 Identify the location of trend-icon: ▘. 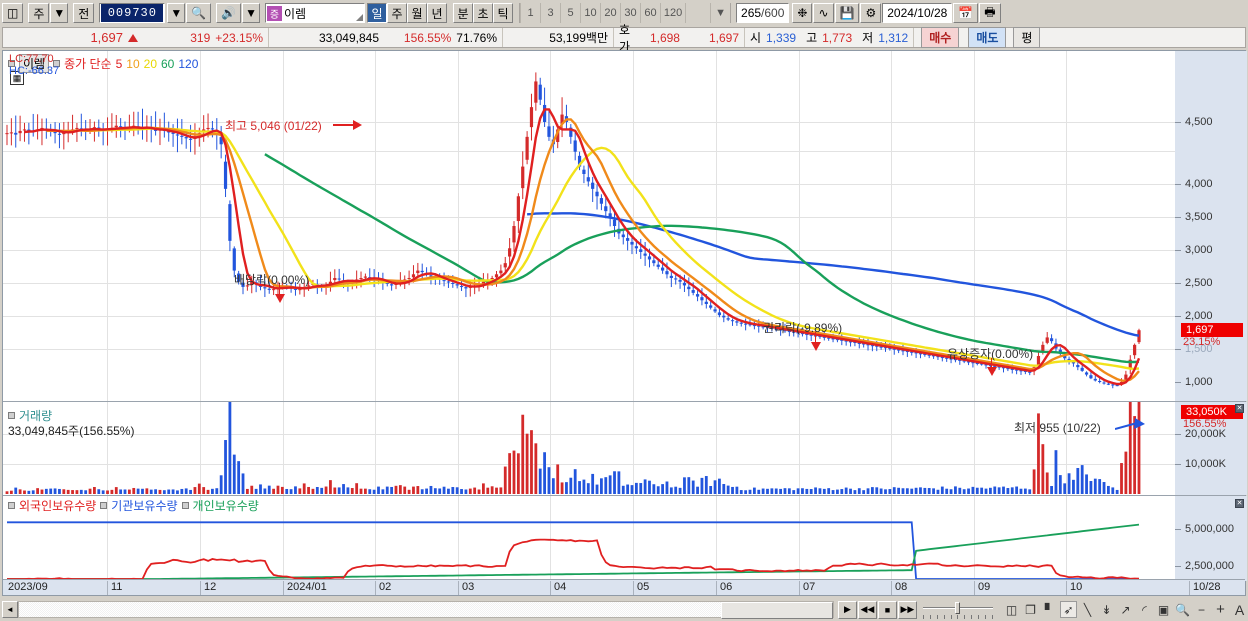
(1049, 609).